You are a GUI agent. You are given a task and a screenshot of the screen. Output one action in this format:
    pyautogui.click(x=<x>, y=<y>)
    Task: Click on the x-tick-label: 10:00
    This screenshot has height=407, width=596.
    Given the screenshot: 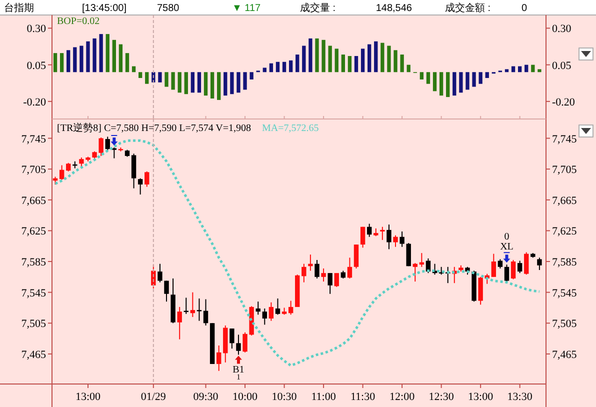 What is the action you would take?
    pyautogui.click(x=245, y=397)
    